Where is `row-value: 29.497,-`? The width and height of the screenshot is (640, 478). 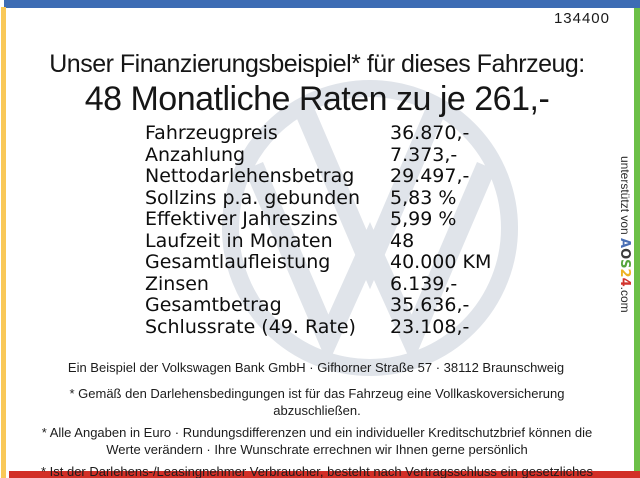
row-value: 29.497,- is located at coordinates (430, 176).